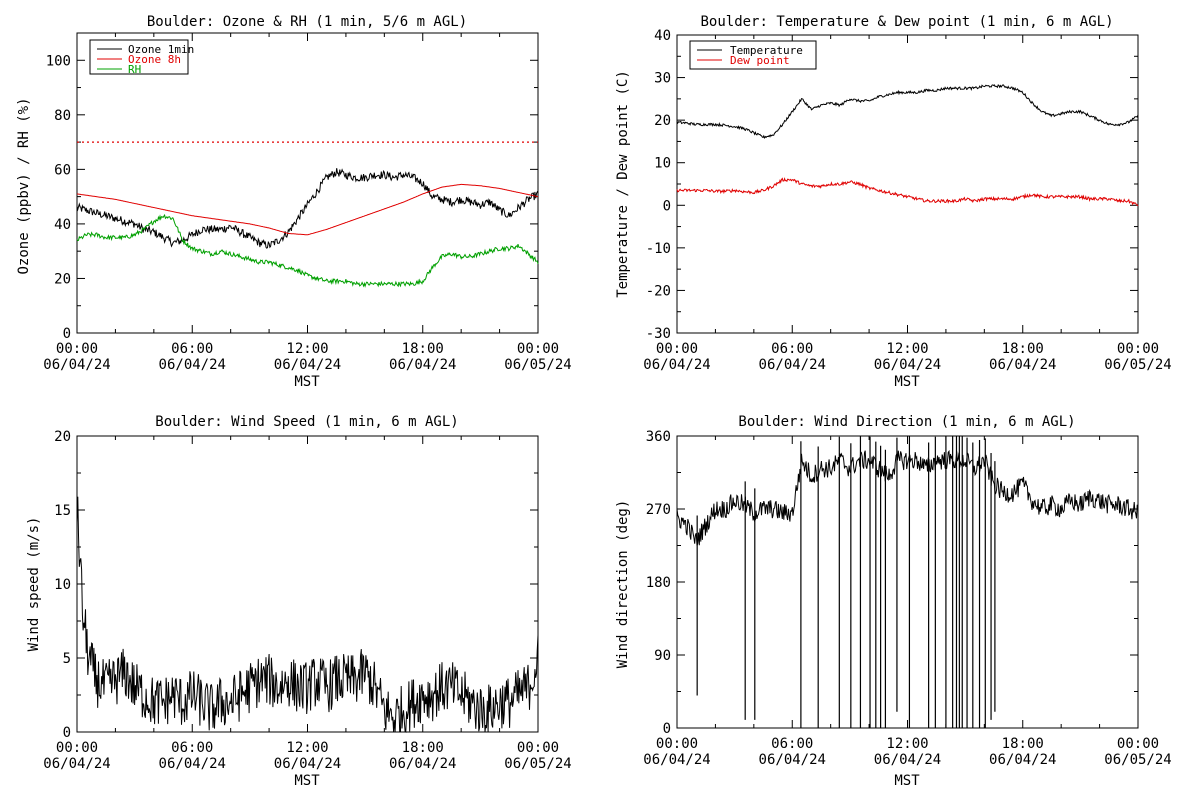 The width and height of the screenshot is (1200, 800). What do you see at coordinates (307, 250) in the screenshot?
I see `ozone-rh-series-2-line` at bounding box center [307, 250].